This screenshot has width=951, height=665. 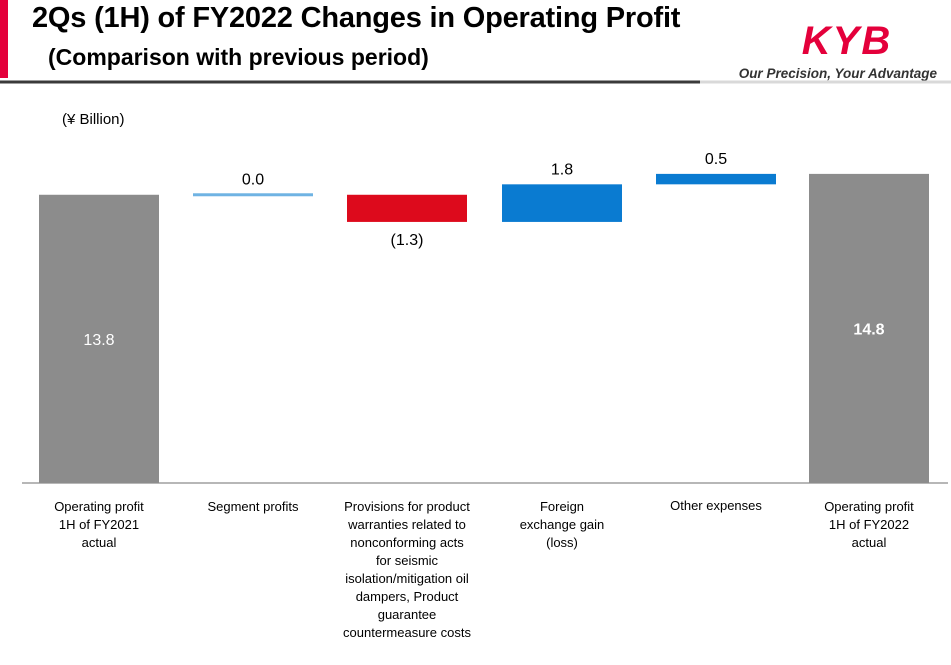 What do you see at coordinates (716, 159) in the screenshot?
I see `data-label-5: 0.5` at bounding box center [716, 159].